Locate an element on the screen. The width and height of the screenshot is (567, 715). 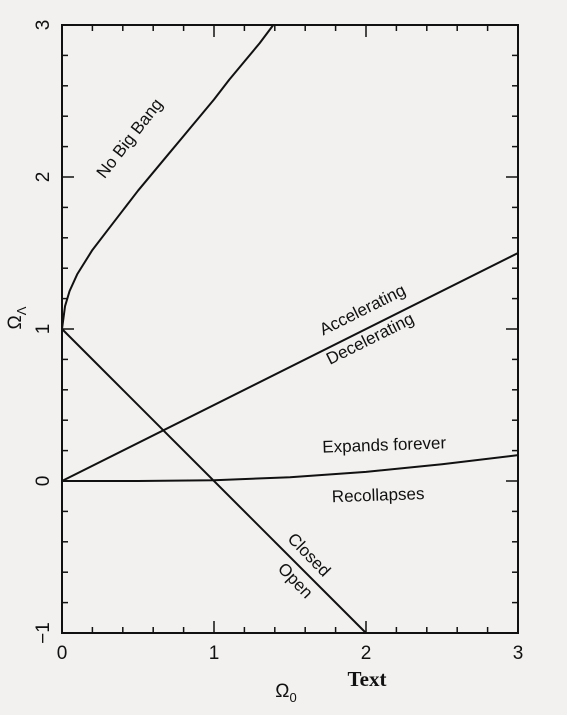
y-tick-label: −1 is located at coordinates (43, 633).